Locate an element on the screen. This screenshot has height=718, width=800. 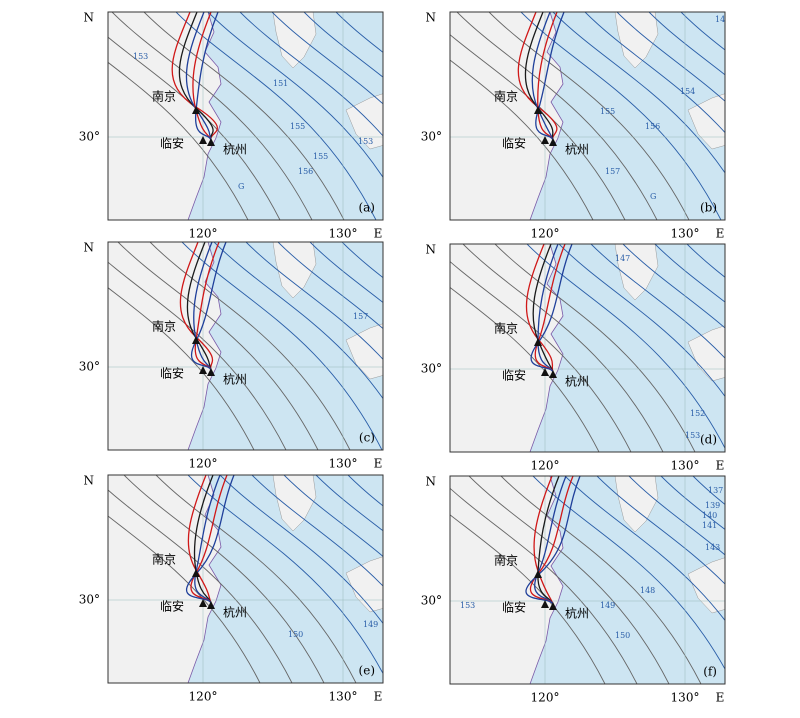
panel-label: (d) is located at coordinates (708, 440).